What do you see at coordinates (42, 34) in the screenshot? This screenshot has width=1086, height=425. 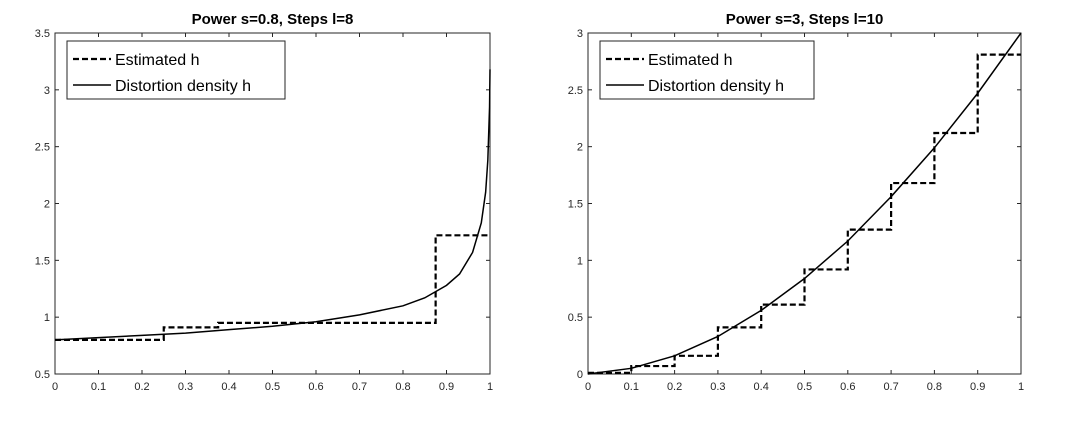 I see `y-tick-label: 3.5` at bounding box center [42, 34].